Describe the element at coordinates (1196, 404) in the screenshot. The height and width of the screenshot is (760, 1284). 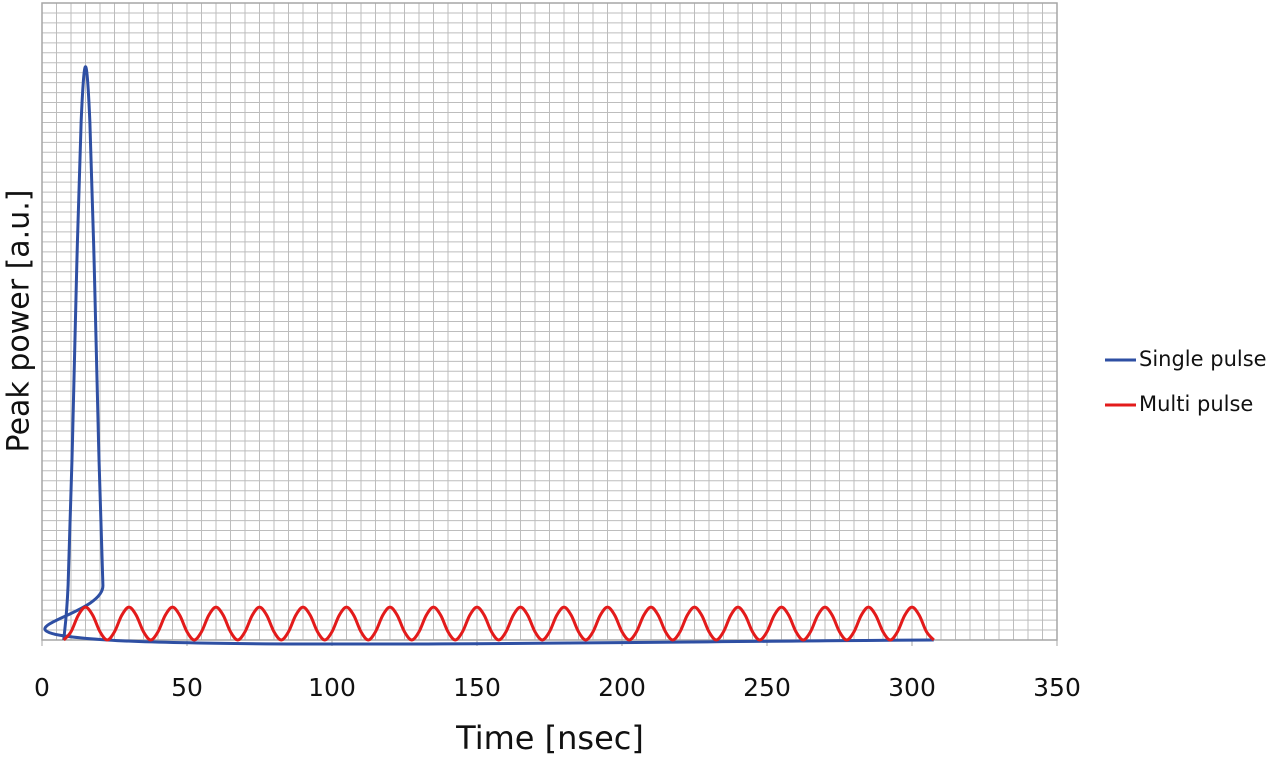
I see `legend-label: Multi pulse` at that location.